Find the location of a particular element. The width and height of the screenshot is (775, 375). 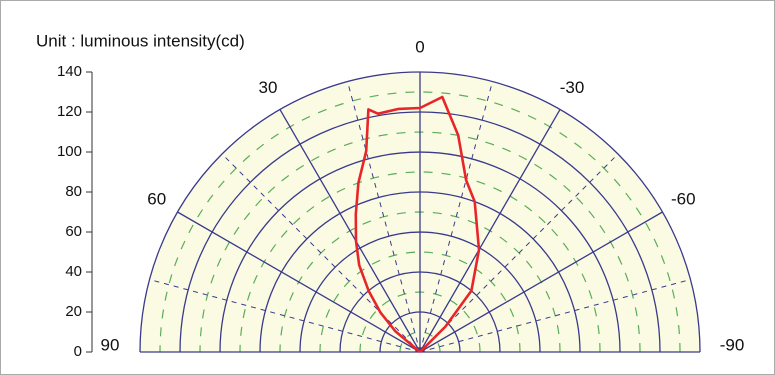

angle-label: -60 is located at coordinates (683, 198).